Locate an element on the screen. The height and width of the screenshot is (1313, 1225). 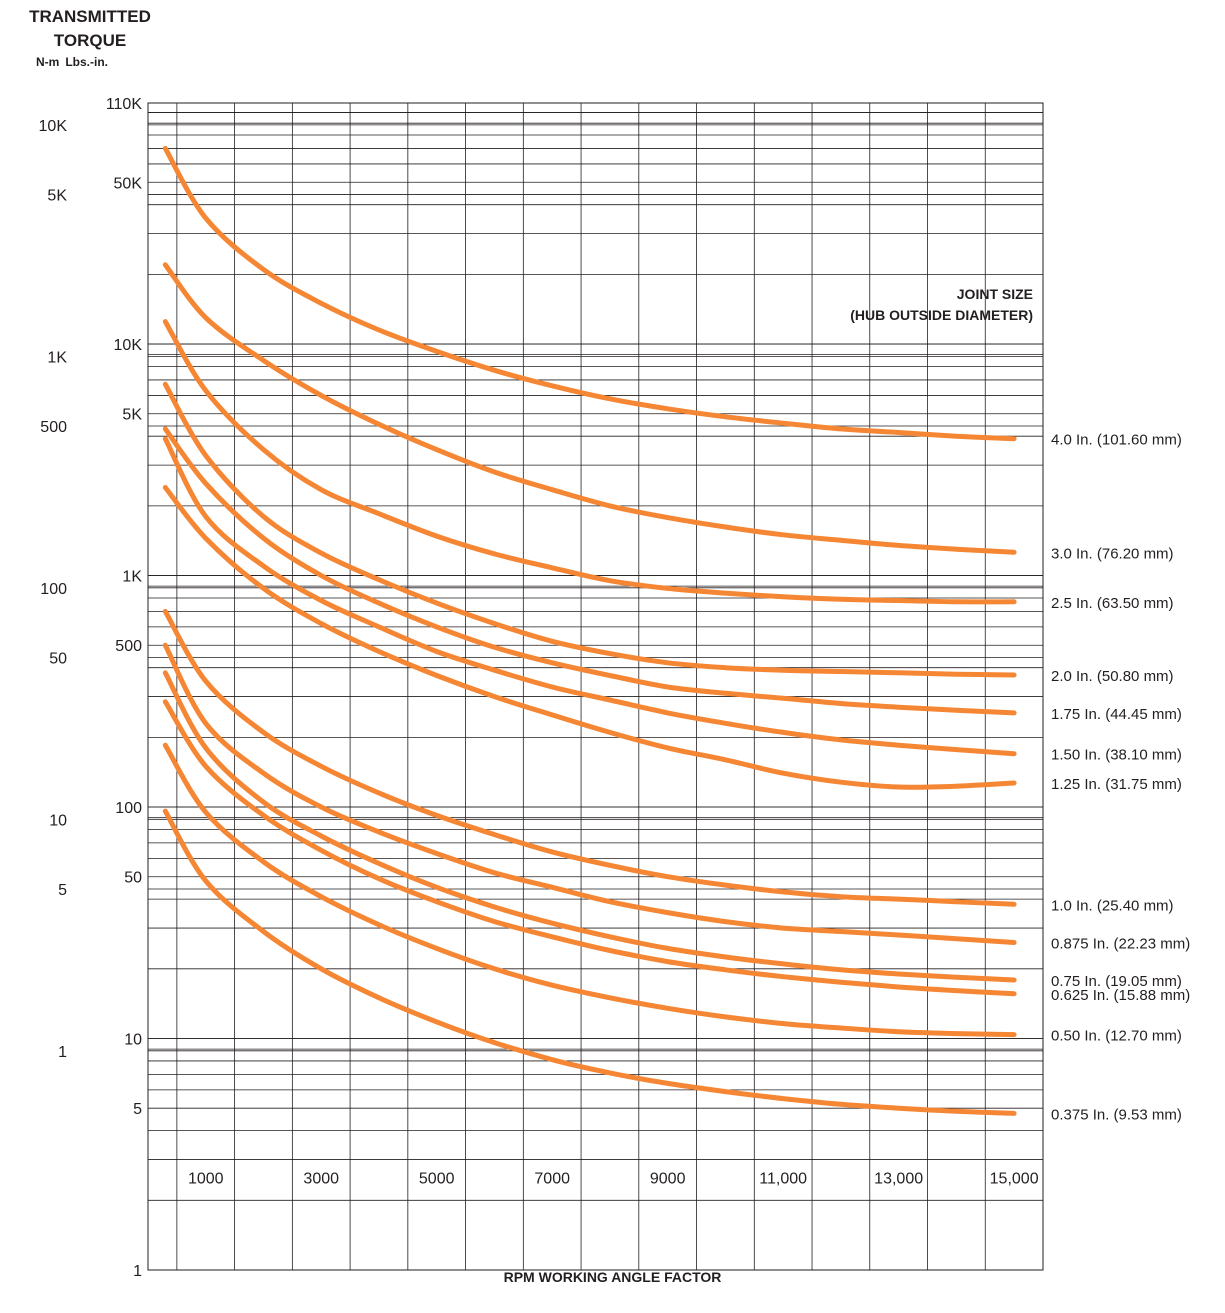
chart-title-line2: TORQUE is located at coordinates (90, 40).